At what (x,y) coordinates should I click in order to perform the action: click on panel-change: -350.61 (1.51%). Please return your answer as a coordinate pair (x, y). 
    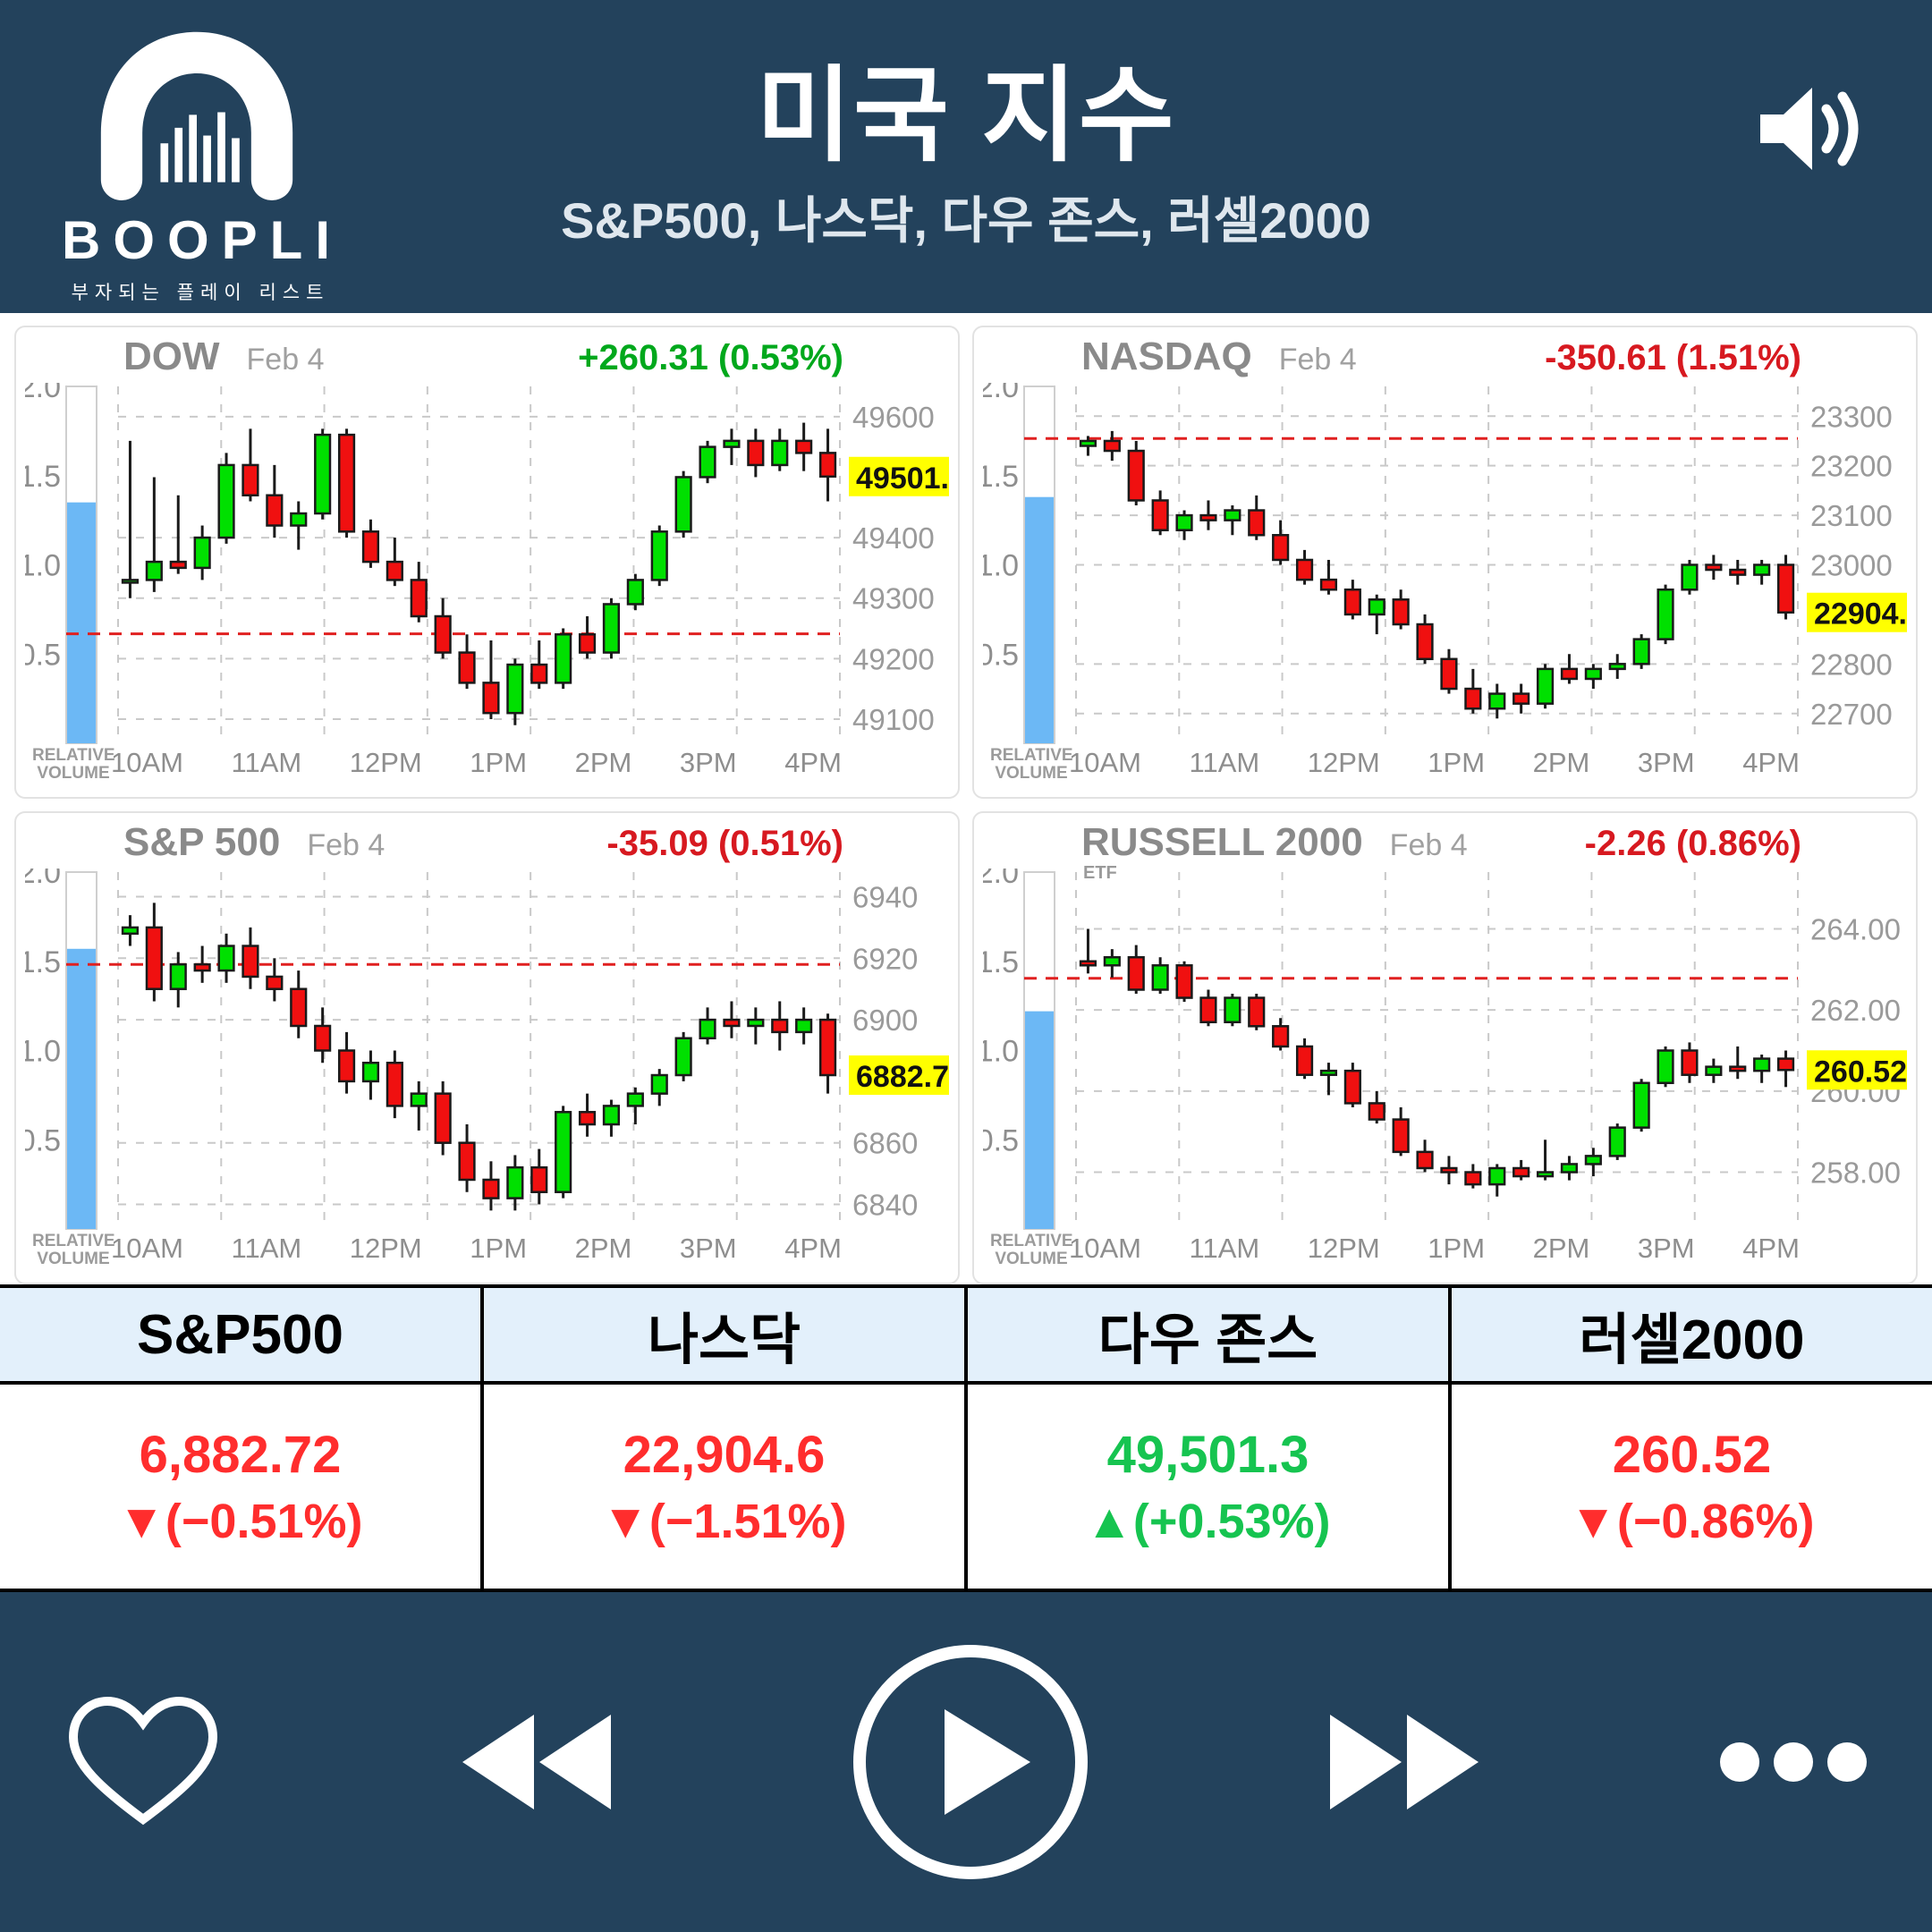
    Looking at the image, I should click on (1673, 357).